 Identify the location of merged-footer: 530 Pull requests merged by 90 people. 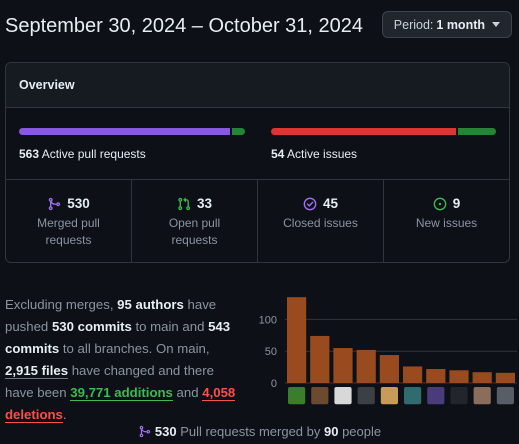
(259, 432).